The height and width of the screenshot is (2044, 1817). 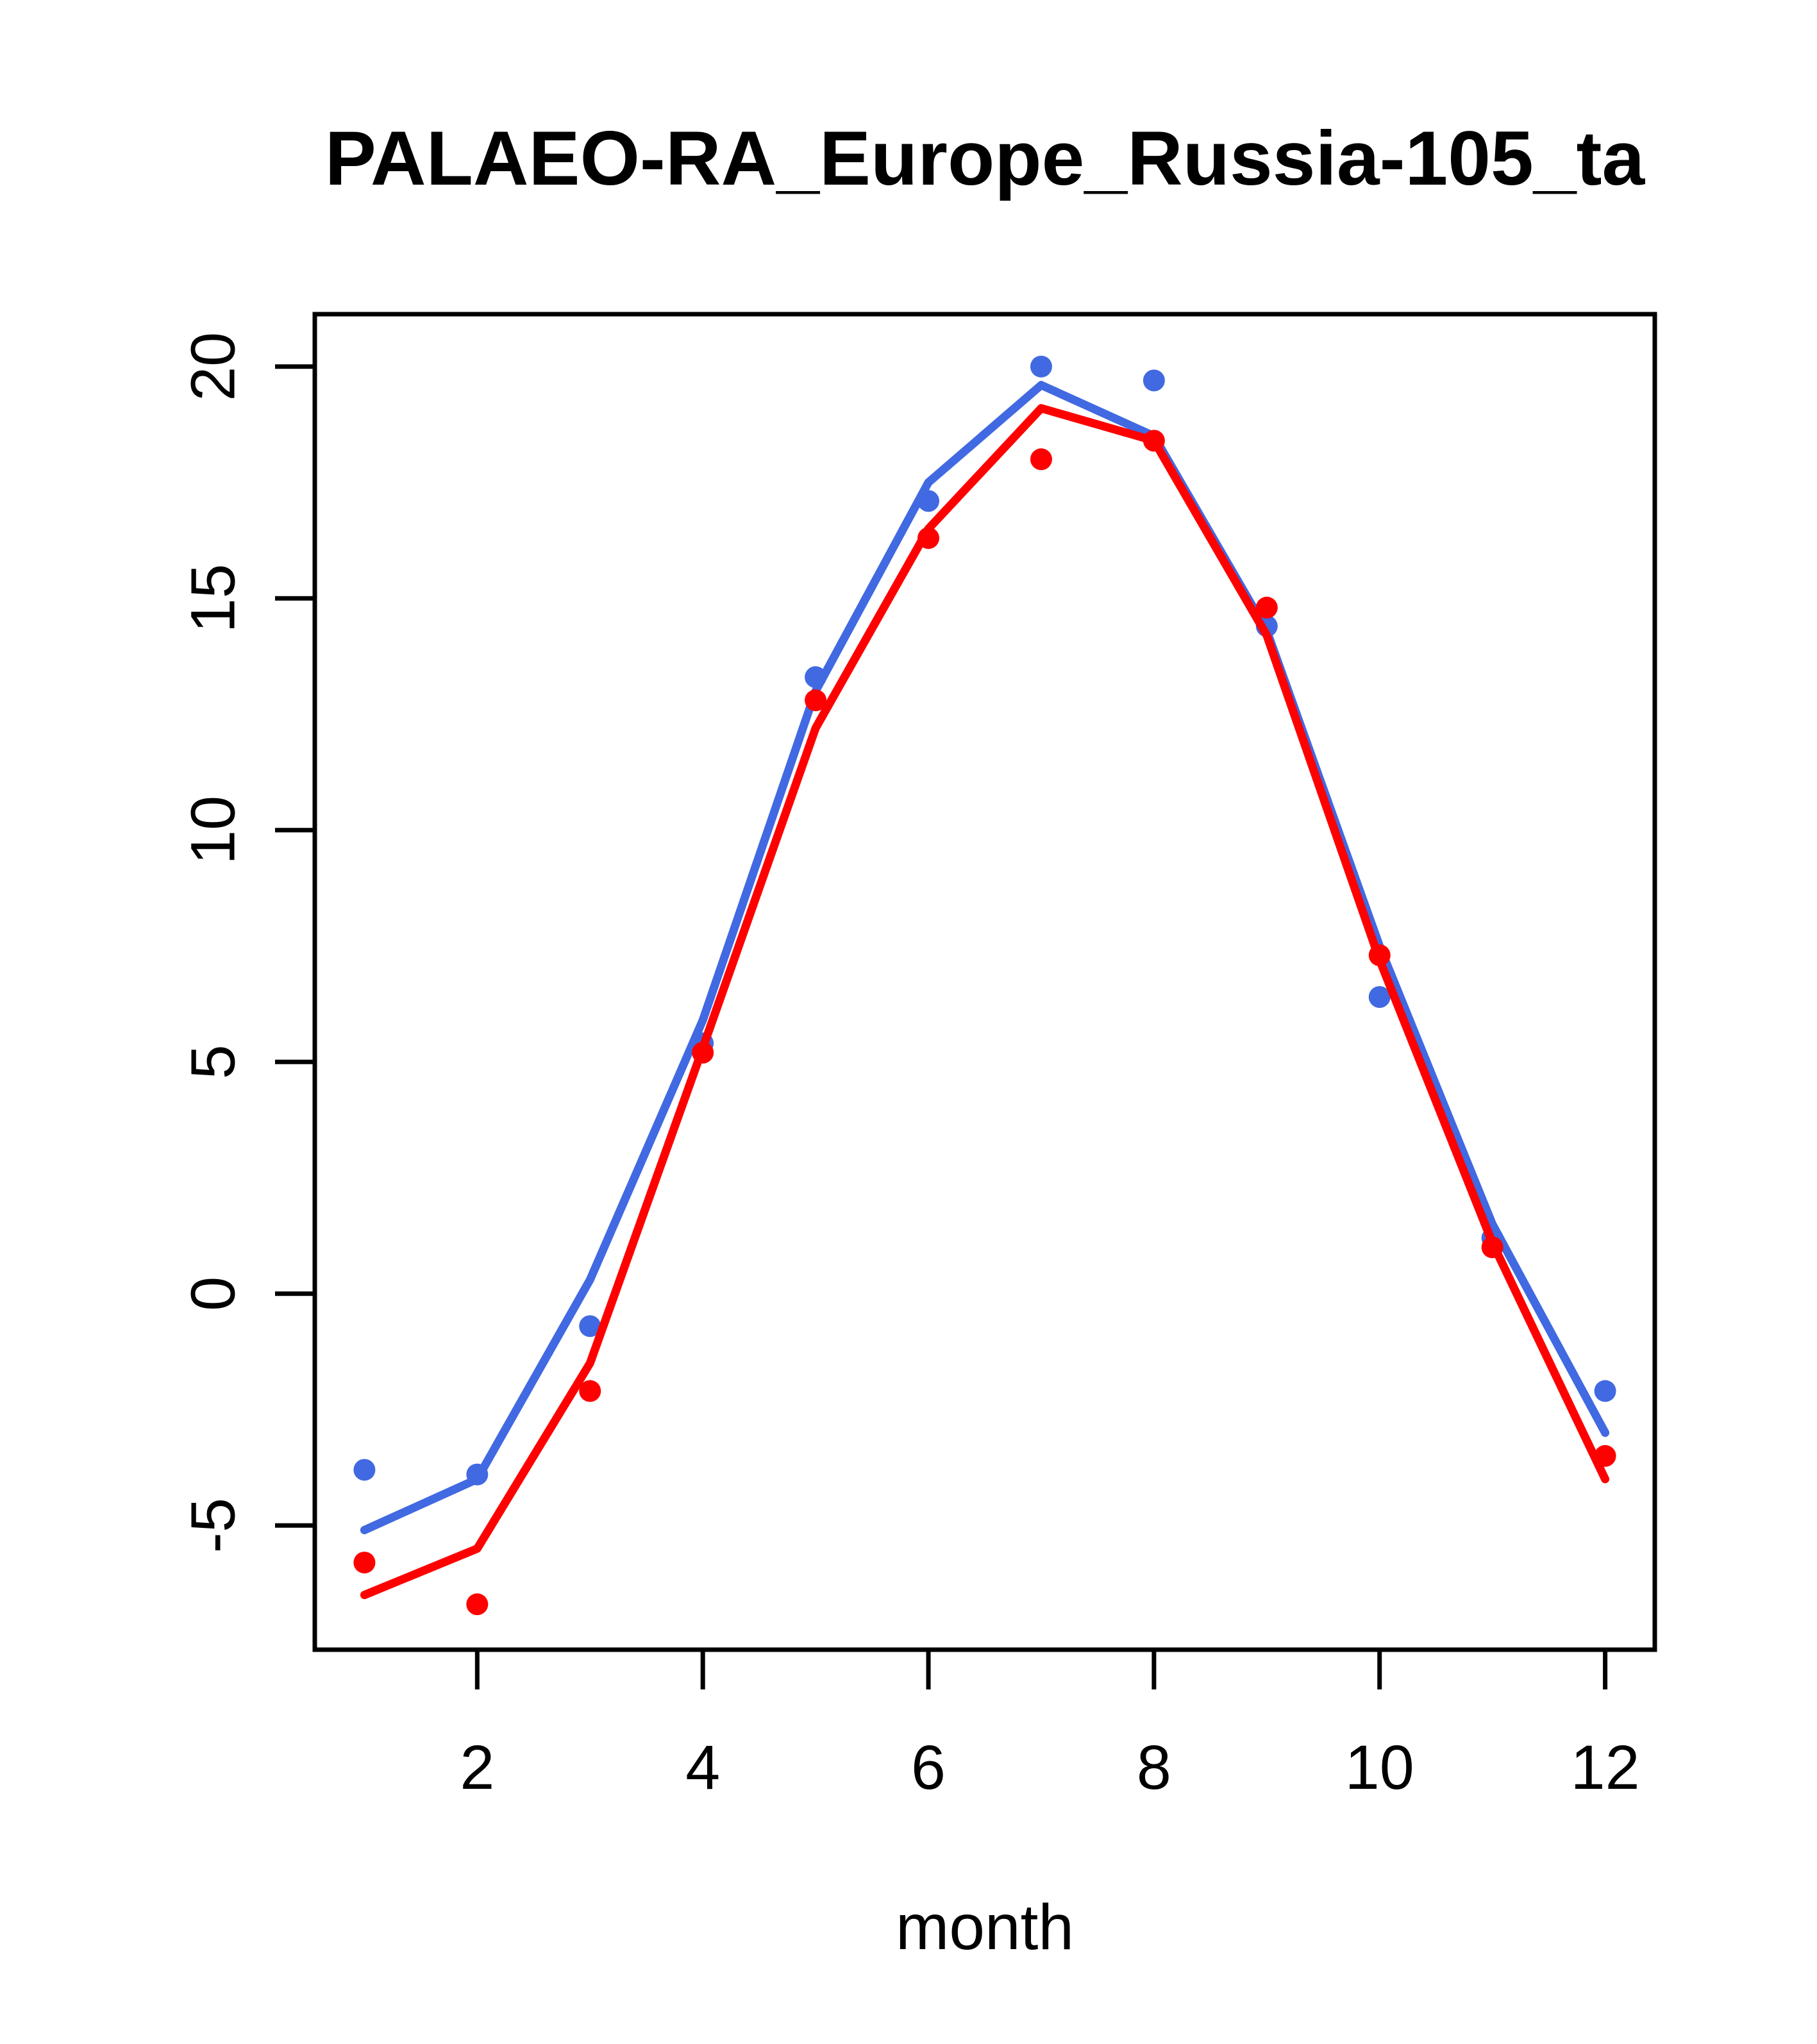 I want to click on x-tick-label: 2, so click(x=477, y=1767).